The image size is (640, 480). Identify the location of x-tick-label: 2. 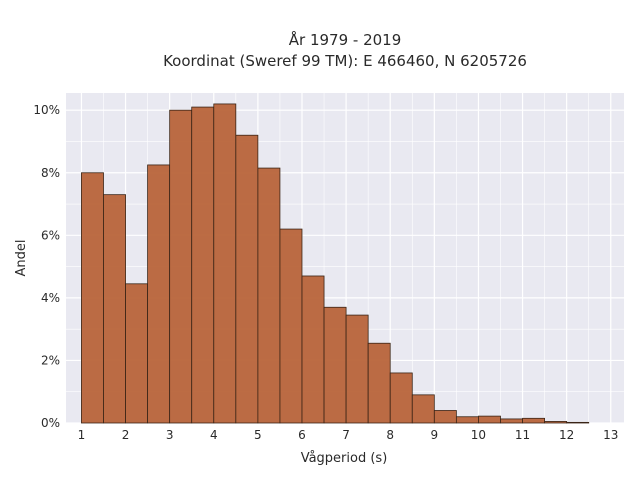
(126, 435).